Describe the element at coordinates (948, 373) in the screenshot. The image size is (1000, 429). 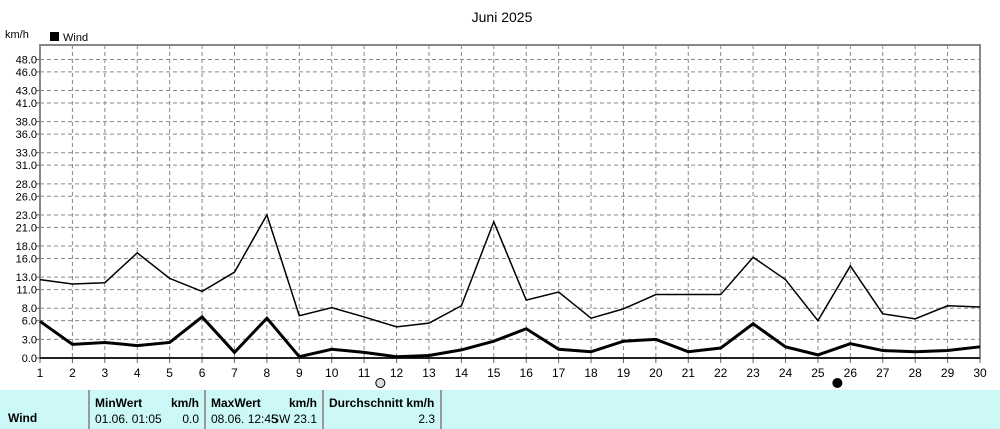
I see `x-tick-label: 29` at that location.